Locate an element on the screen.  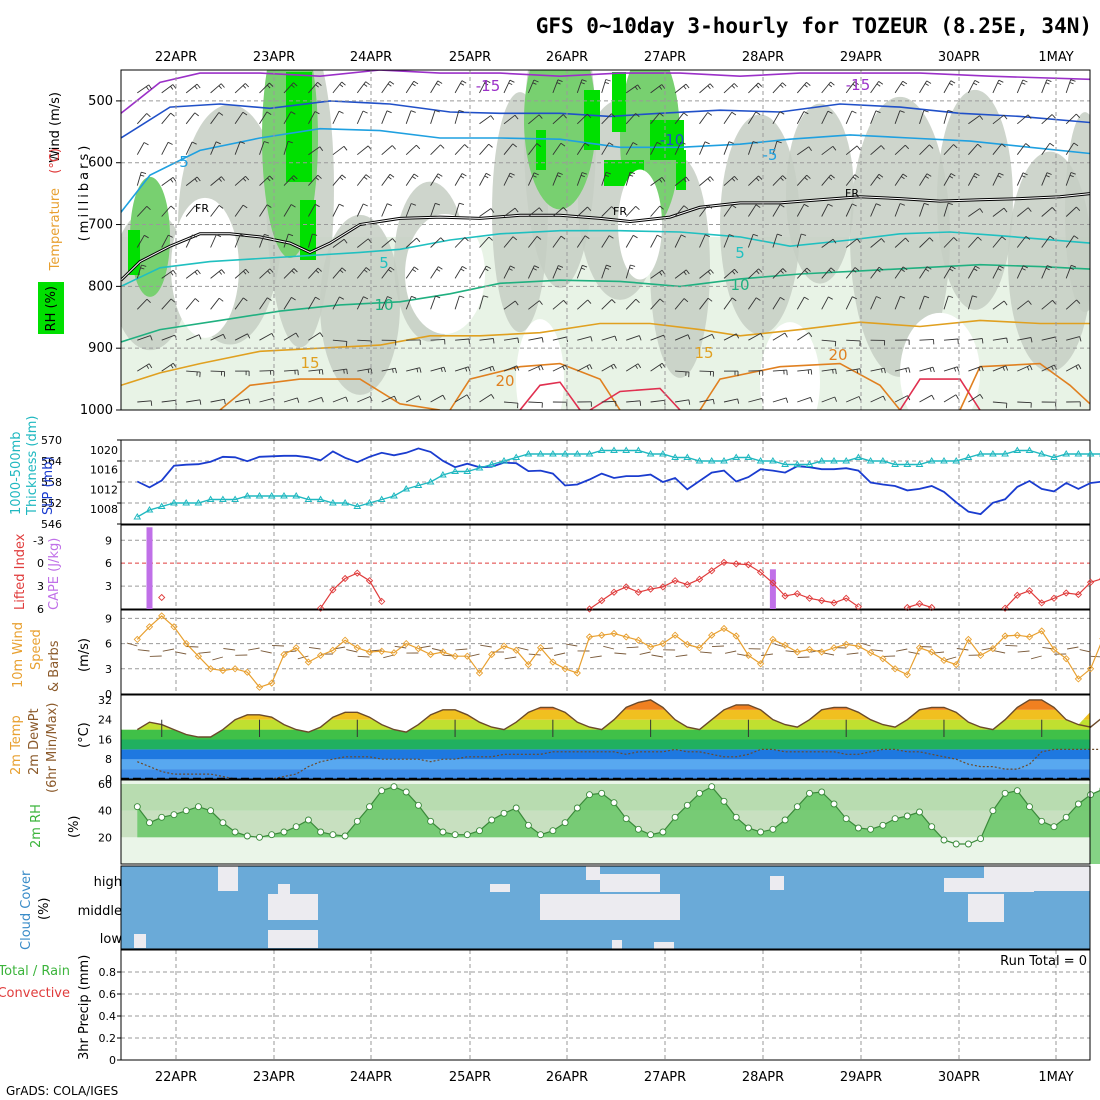
contour-label: -15 is located at coordinates (488, 86).